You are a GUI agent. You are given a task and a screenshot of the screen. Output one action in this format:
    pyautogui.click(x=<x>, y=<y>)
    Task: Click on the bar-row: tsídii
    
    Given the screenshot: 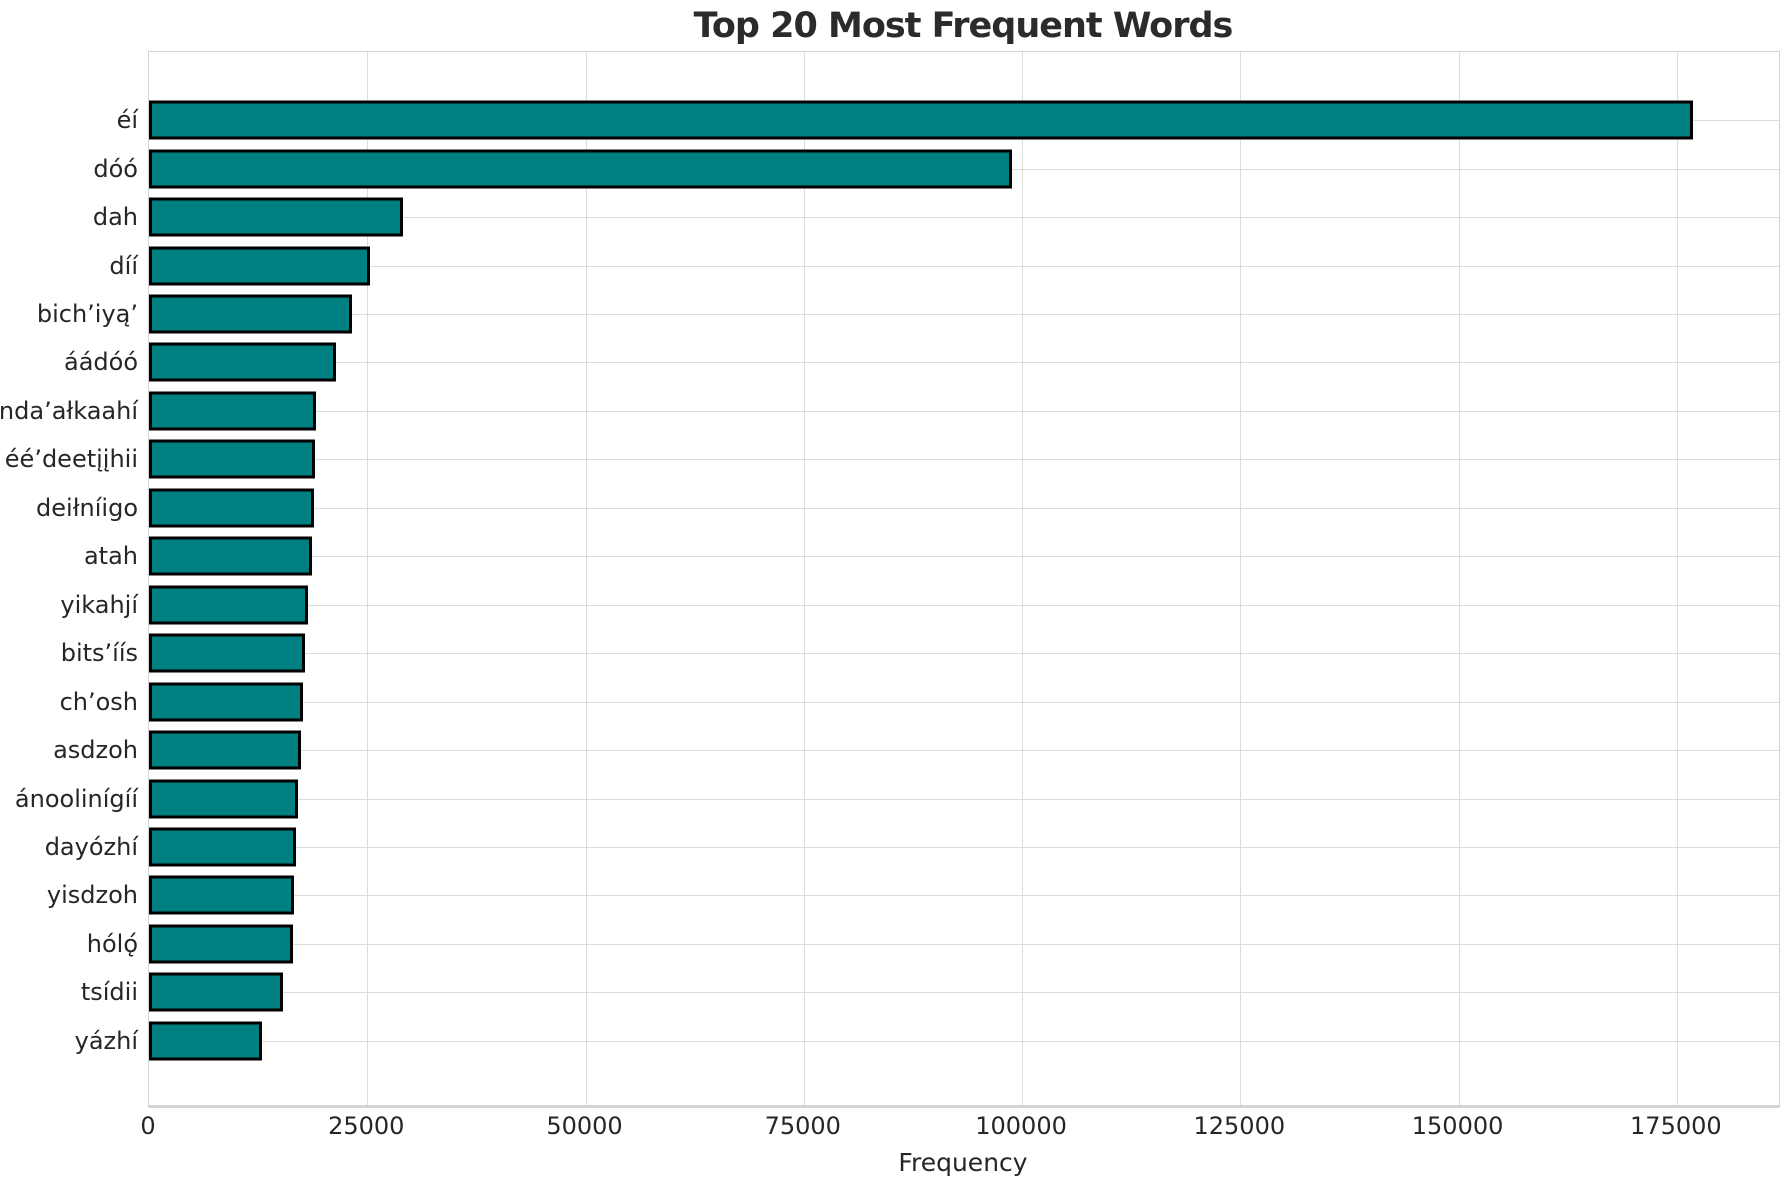 What is the action you would take?
    pyautogui.click(x=930, y=992)
    